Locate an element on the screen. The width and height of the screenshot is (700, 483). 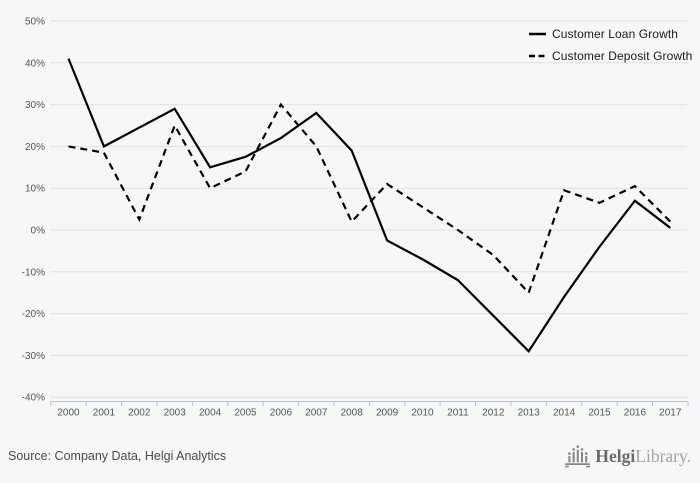
helgi-library-logo: HelgiLibrary. is located at coordinates (627, 456).